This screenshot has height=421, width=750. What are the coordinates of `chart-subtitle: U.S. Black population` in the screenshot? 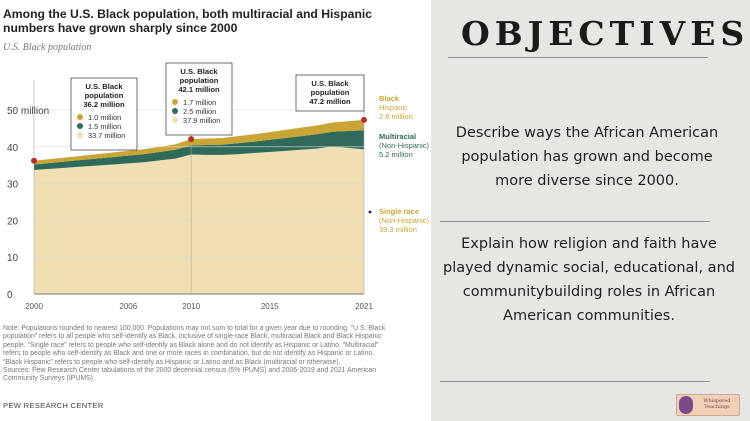 It's located at (47, 47).